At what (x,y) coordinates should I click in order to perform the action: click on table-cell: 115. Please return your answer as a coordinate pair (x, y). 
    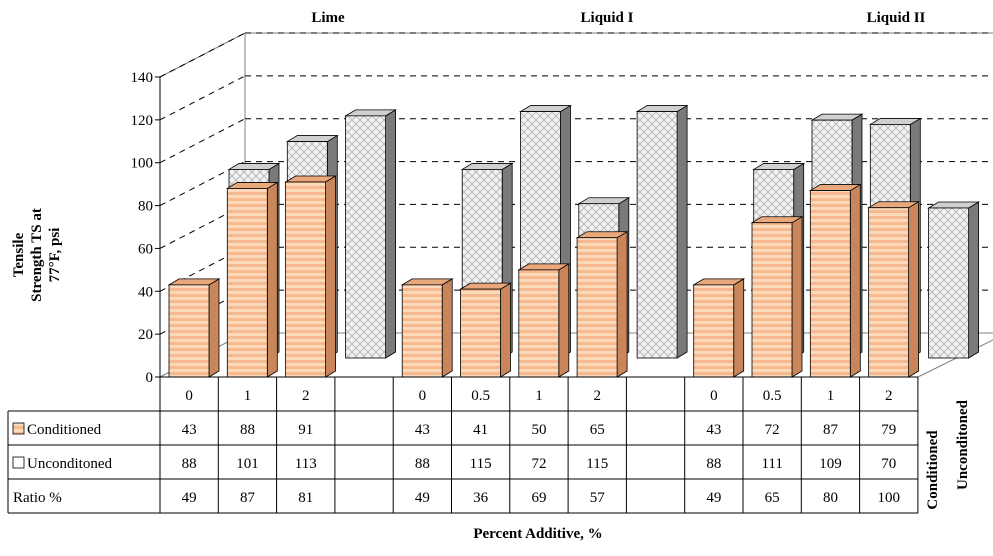
    Looking at the image, I should click on (597, 464).